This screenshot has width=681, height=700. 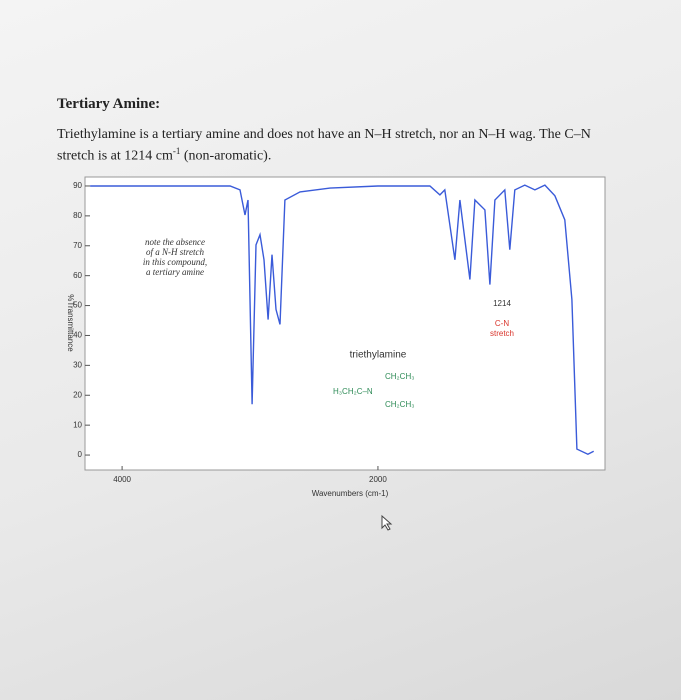 What do you see at coordinates (77, 335) in the screenshot?
I see `y-tick-label: 40` at bounding box center [77, 335].